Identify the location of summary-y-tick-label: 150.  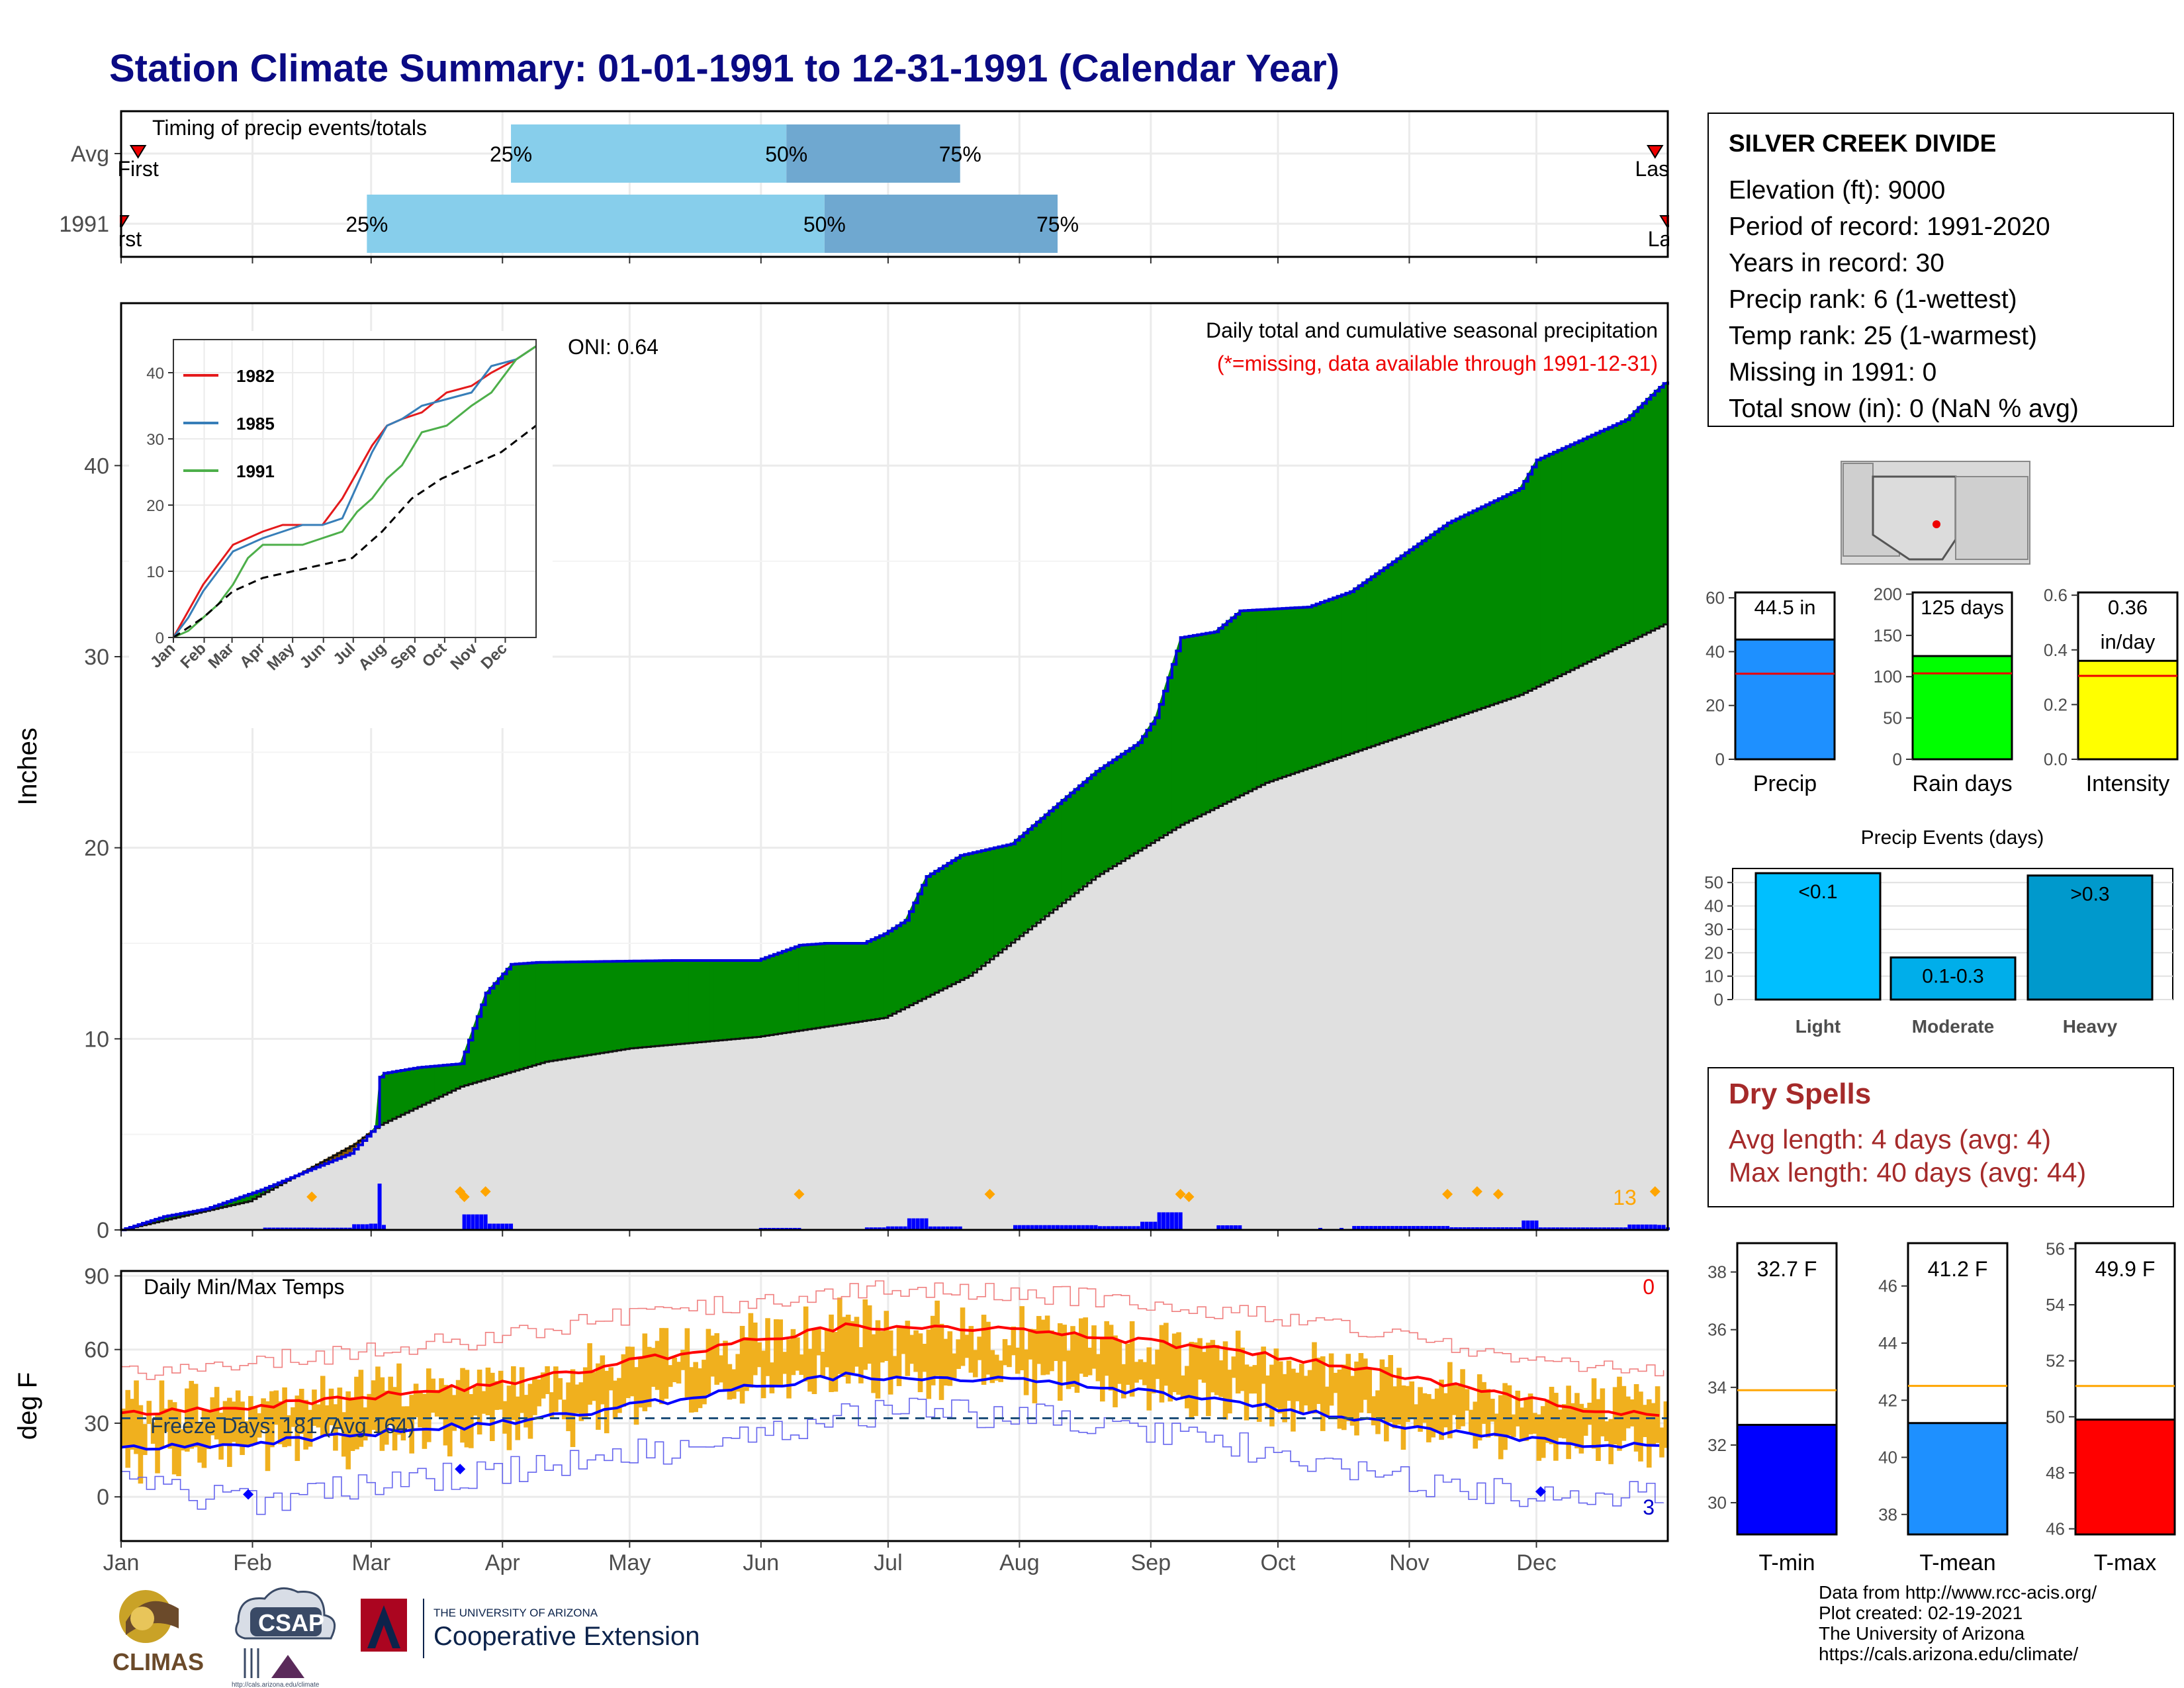
(1888, 635).